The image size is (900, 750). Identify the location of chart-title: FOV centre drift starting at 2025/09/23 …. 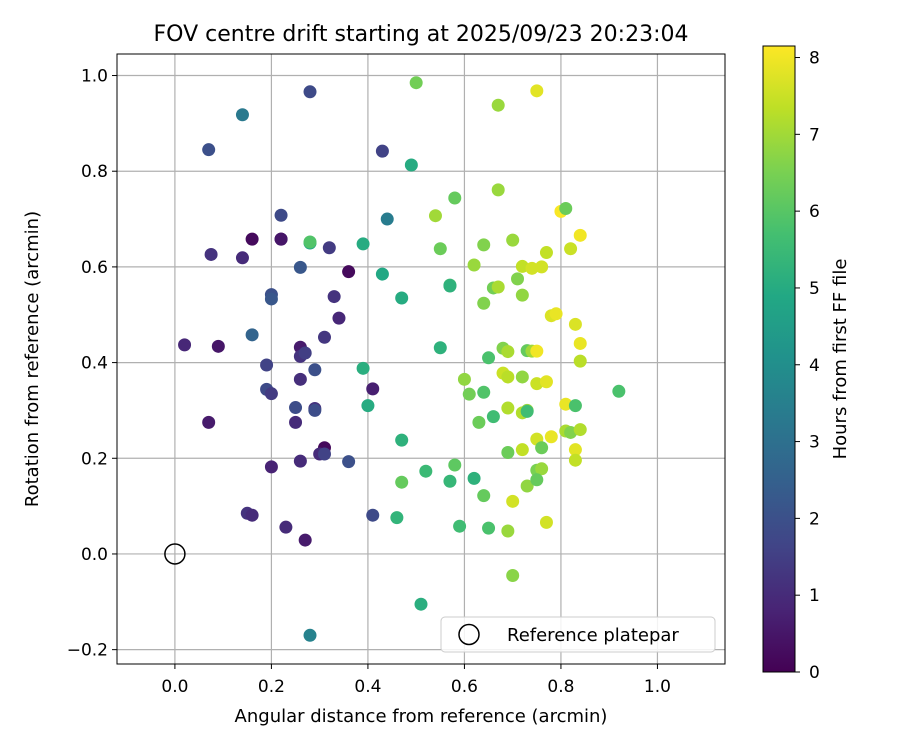
(421, 34).